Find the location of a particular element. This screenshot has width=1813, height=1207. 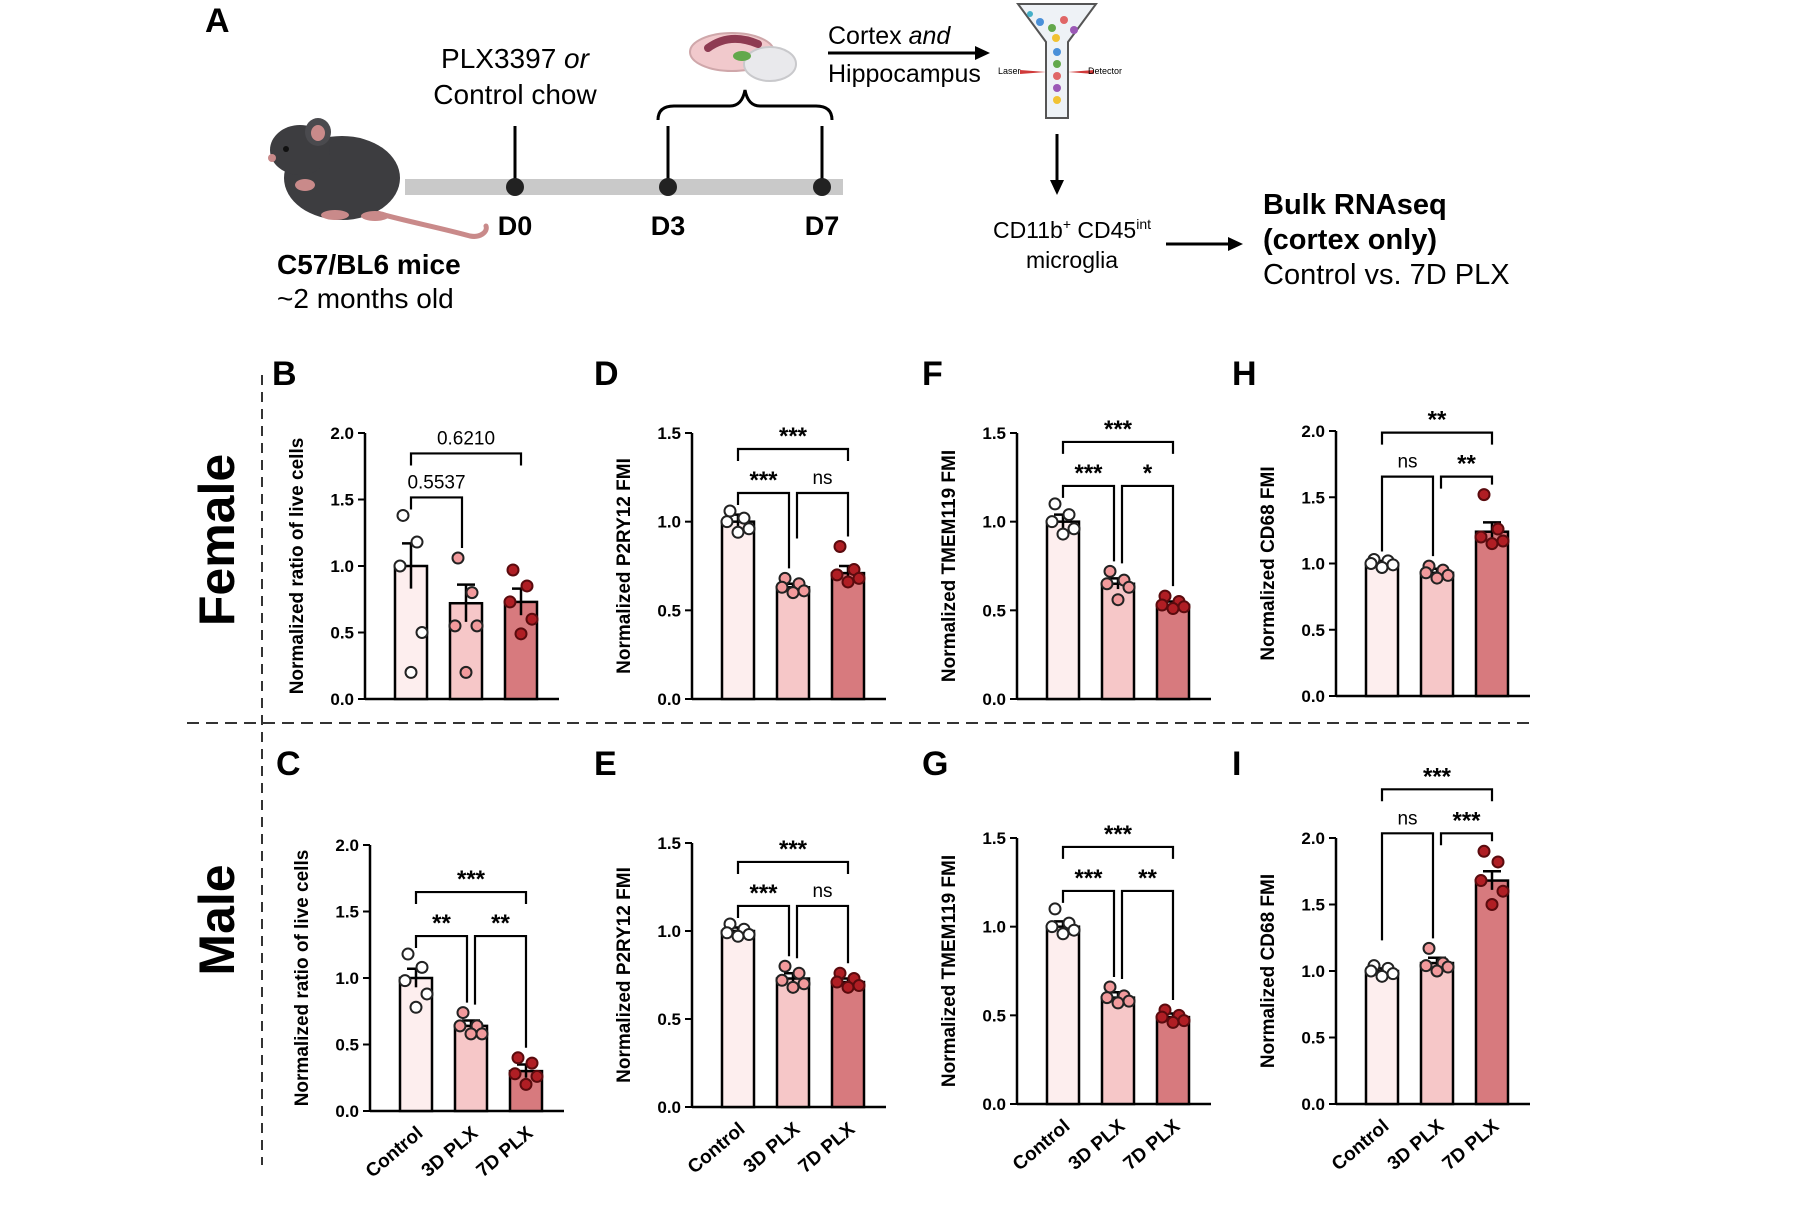

y-tick-label-g: 1.0 is located at coordinates (994, 927).